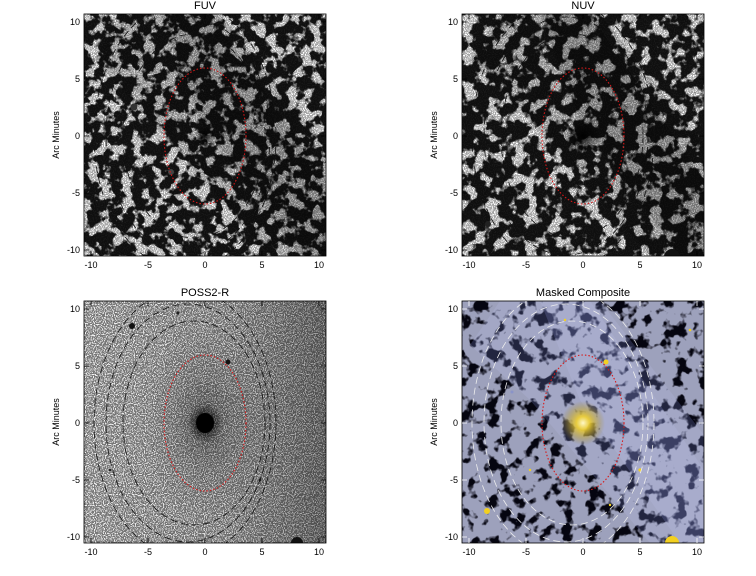 Image resolution: width=756 pixels, height=576 pixels. I want to click on panel-title: FUV, so click(205, 6).